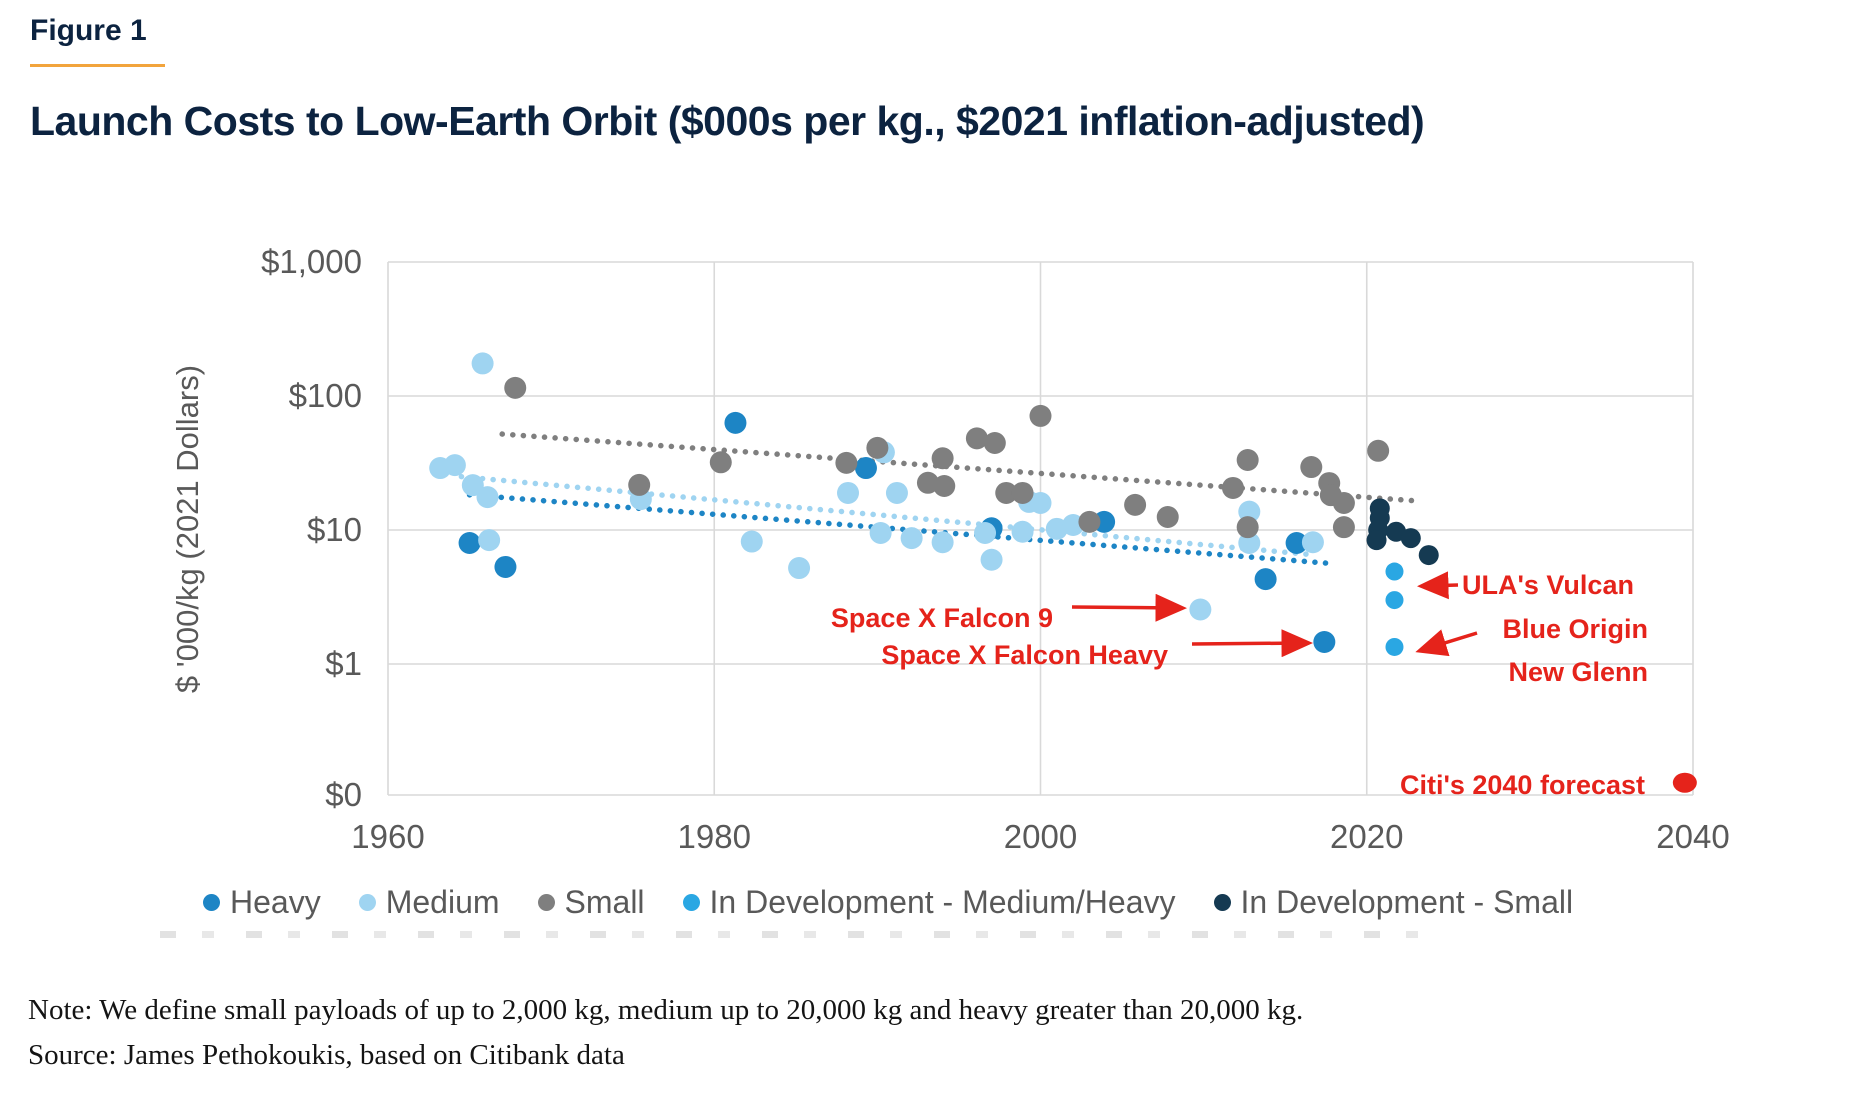 The image size is (1865, 1103). I want to click on legend-label: In Development - Medium/Heavy, so click(942, 902).